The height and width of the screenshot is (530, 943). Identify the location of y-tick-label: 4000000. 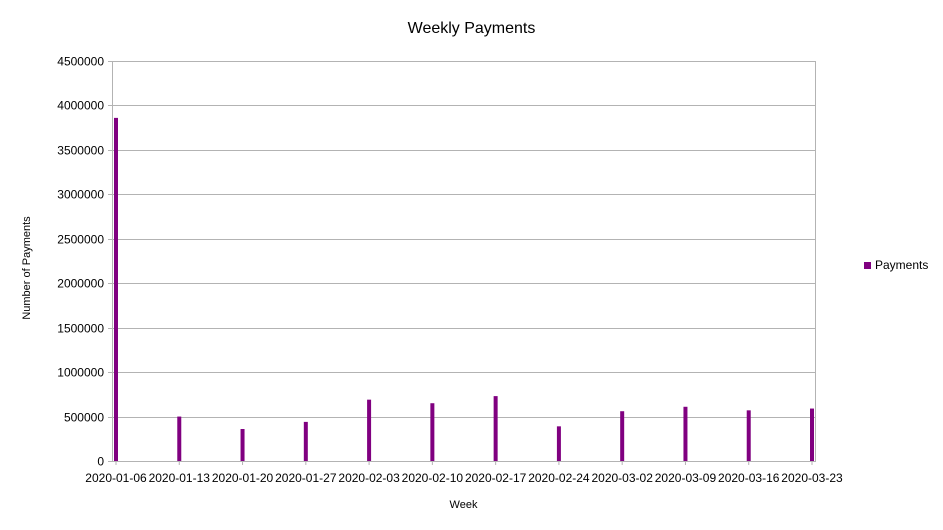
(80, 106).